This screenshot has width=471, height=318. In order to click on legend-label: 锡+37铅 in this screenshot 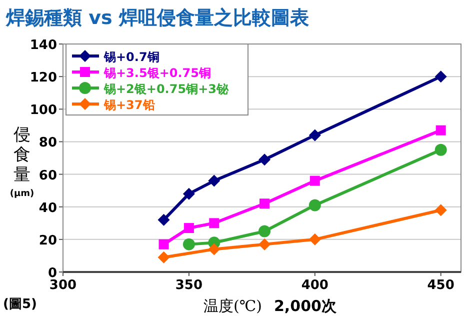, I will do `click(129, 105)`.